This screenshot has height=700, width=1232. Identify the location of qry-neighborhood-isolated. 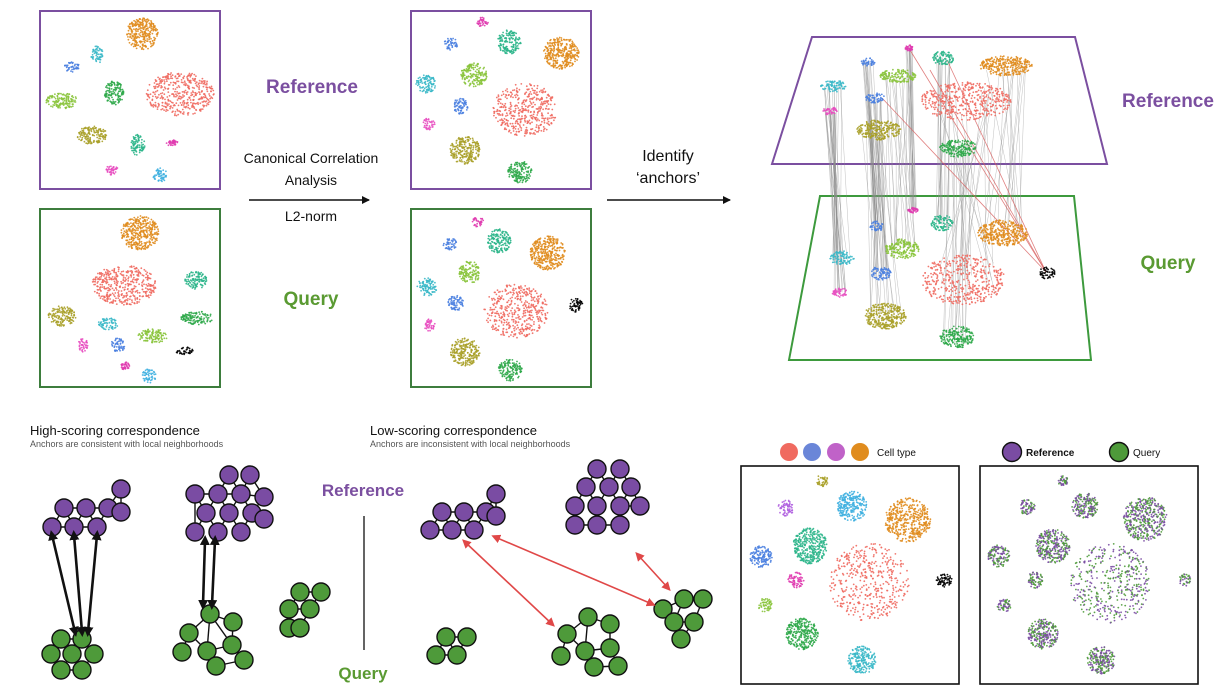
(305, 610).